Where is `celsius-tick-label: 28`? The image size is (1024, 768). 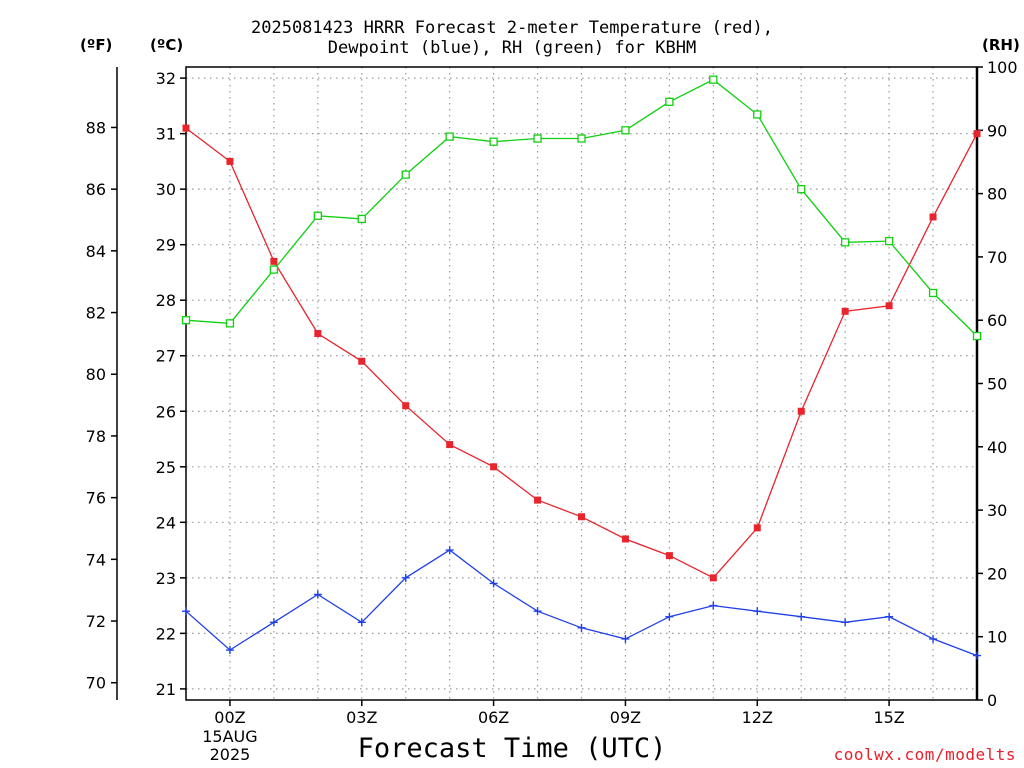 celsius-tick-label: 28 is located at coordinates (166, 300).